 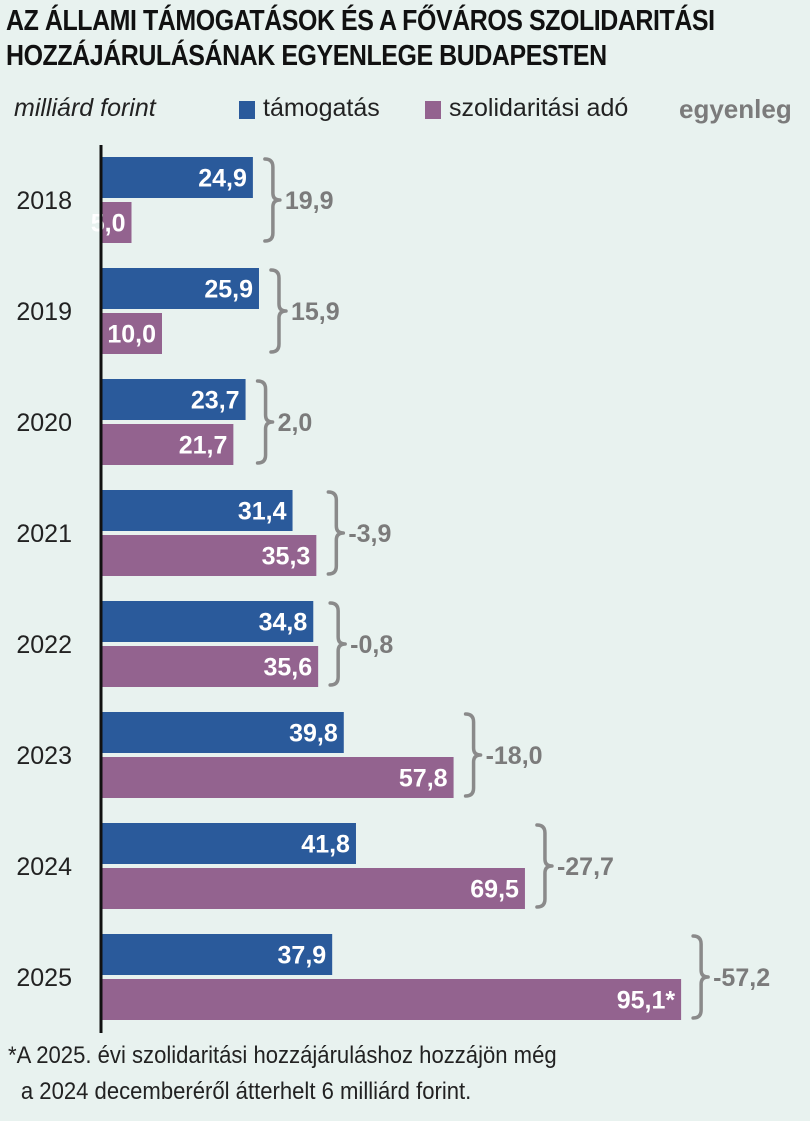 What do you see at coordinates (283, 623) in the screenshot?
I see `data-label-support-2022: 34,8` at bounding box center [283, 623].